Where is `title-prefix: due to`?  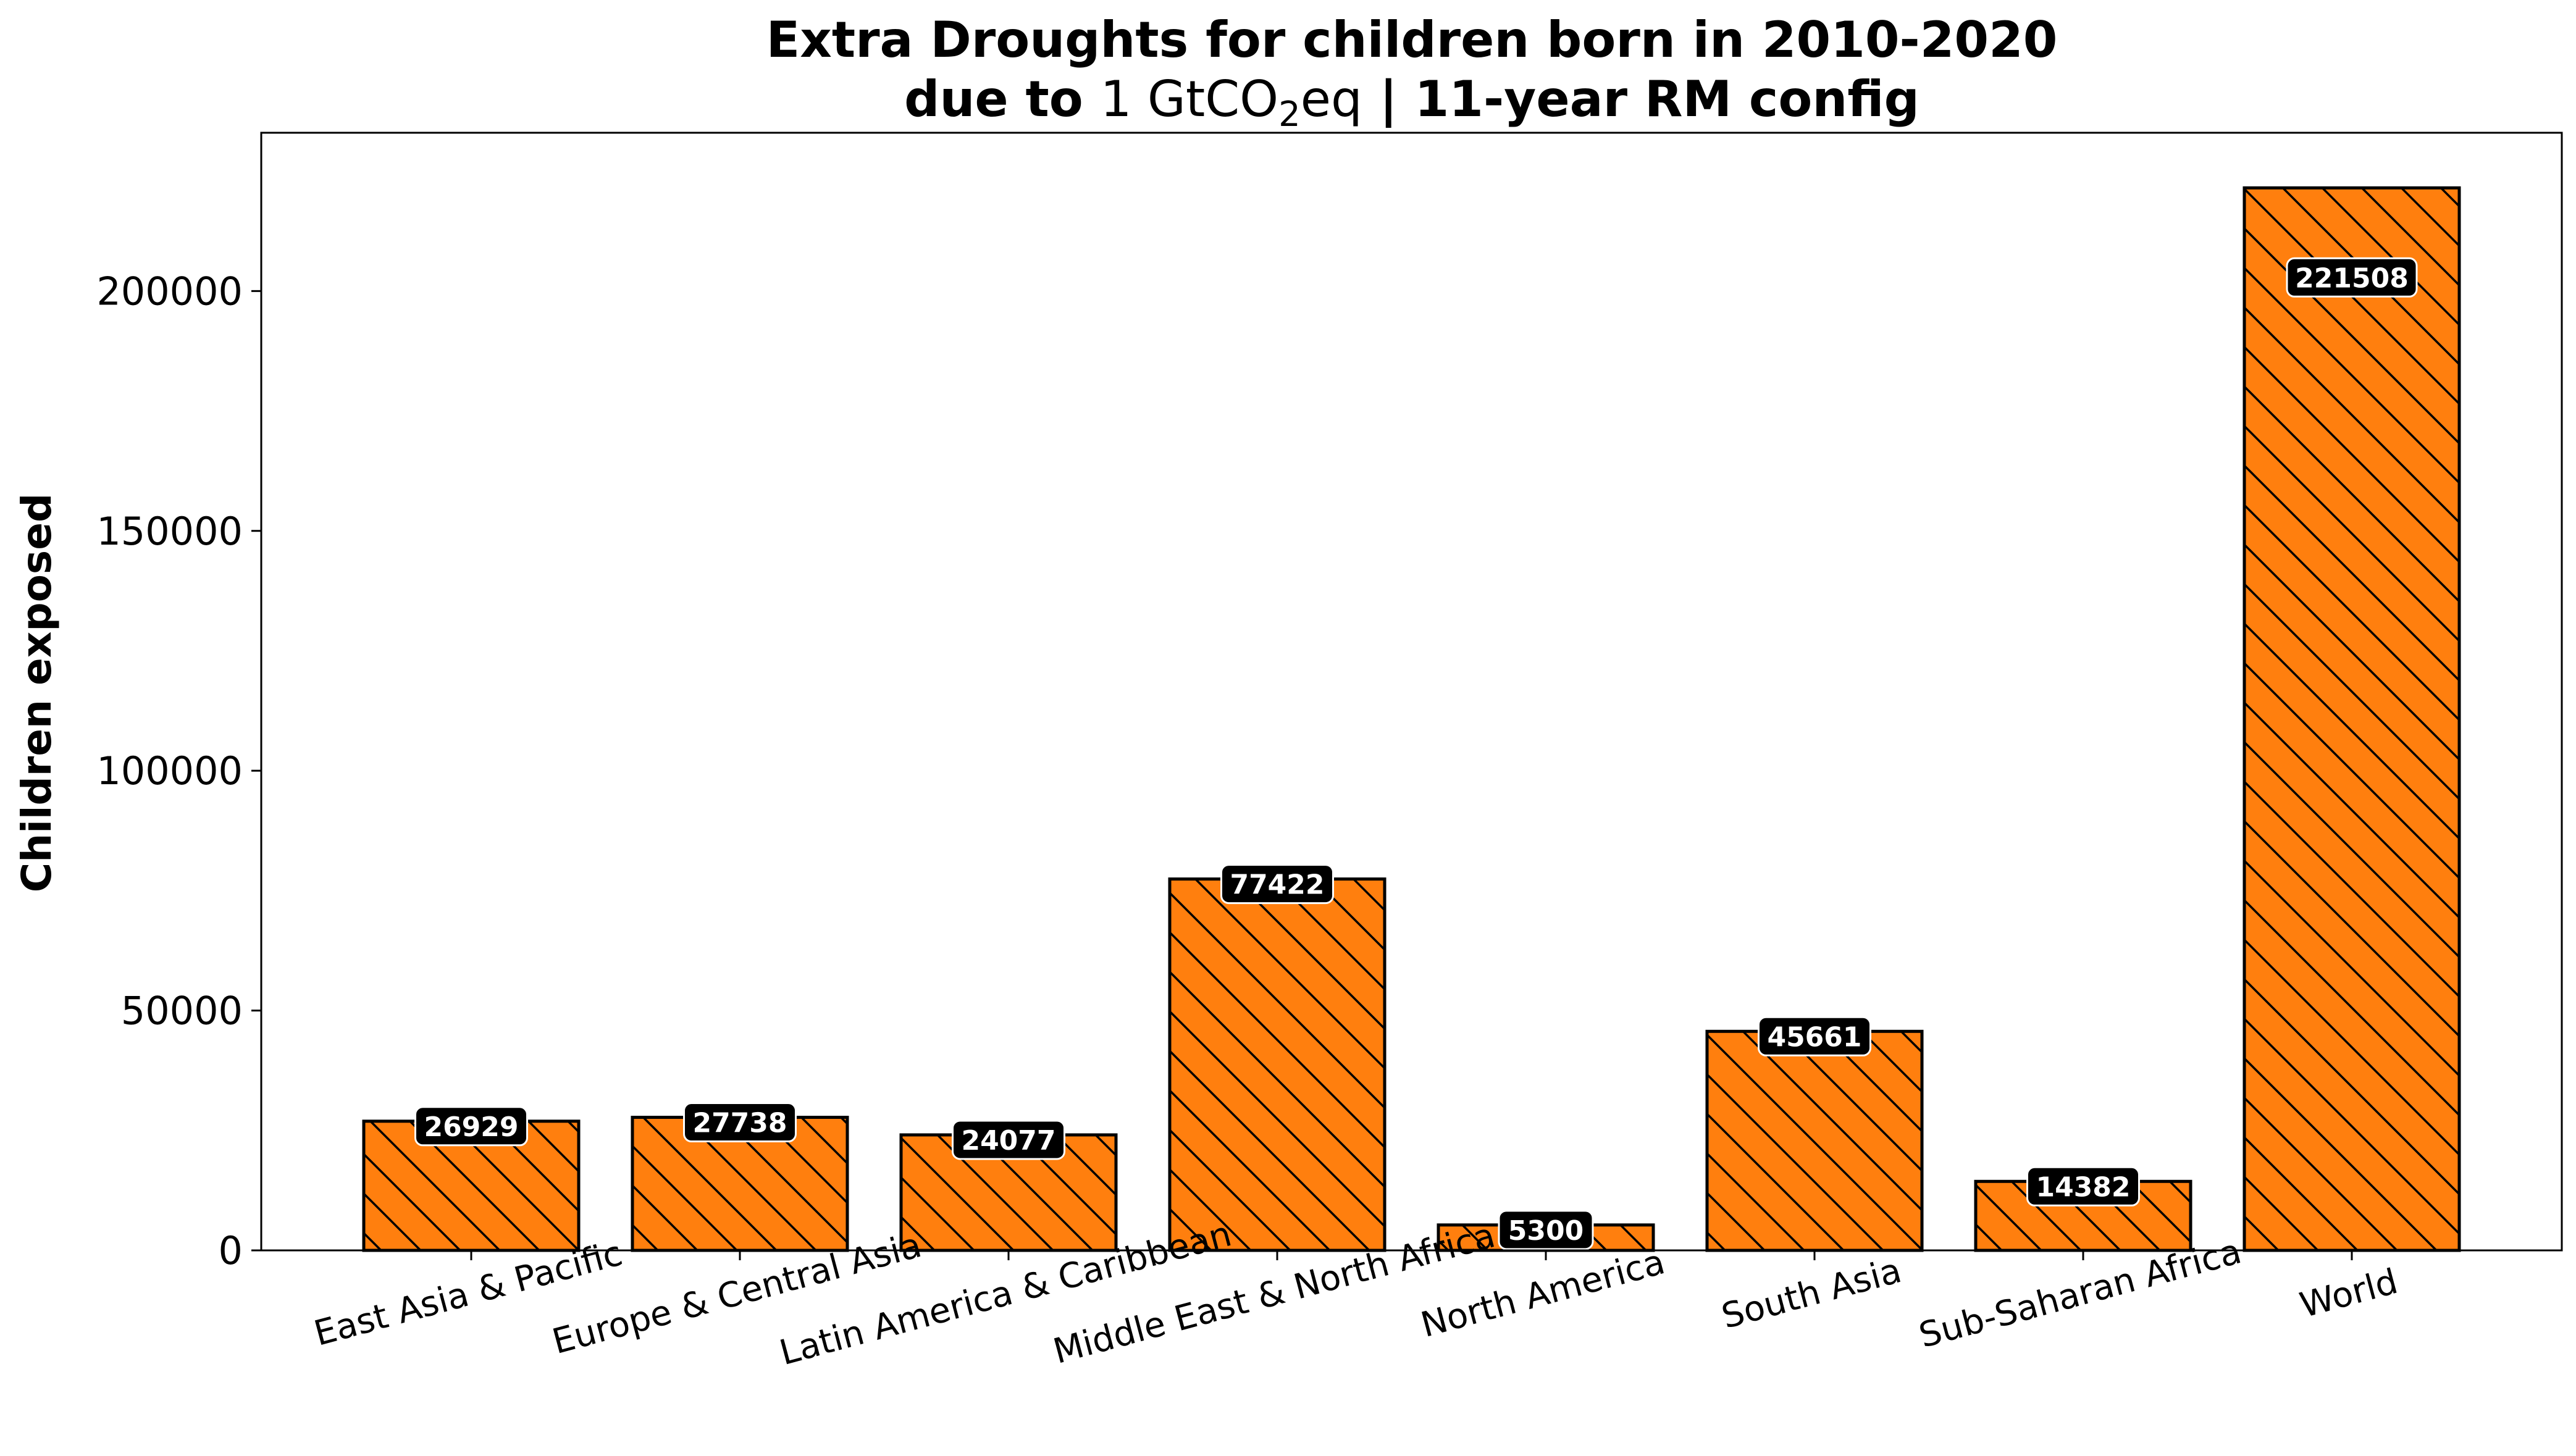
title-prefix: due to is located at coordinates (1002, 99).